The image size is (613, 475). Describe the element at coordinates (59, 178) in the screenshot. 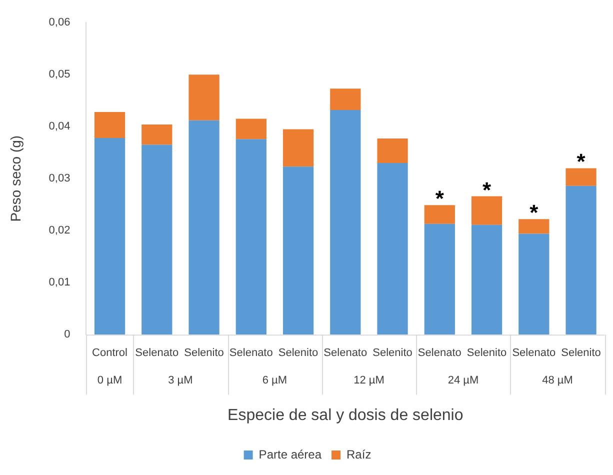

I see `y-tick-label: 0,03` at that location.